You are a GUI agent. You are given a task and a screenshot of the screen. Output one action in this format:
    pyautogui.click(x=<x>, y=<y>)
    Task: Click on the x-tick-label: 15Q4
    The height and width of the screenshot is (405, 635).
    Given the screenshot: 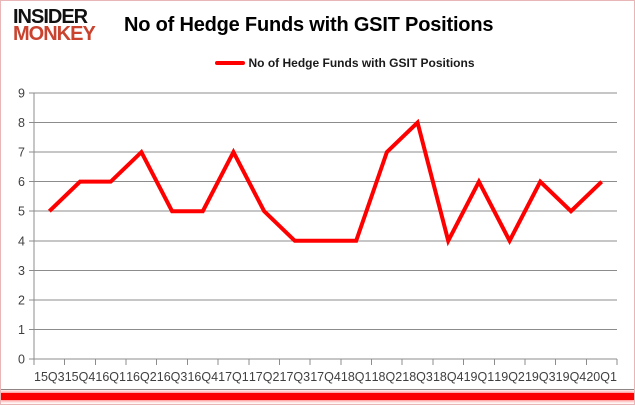 What is the action you would take?
    pyautogui.click(x=80, y=377)
    